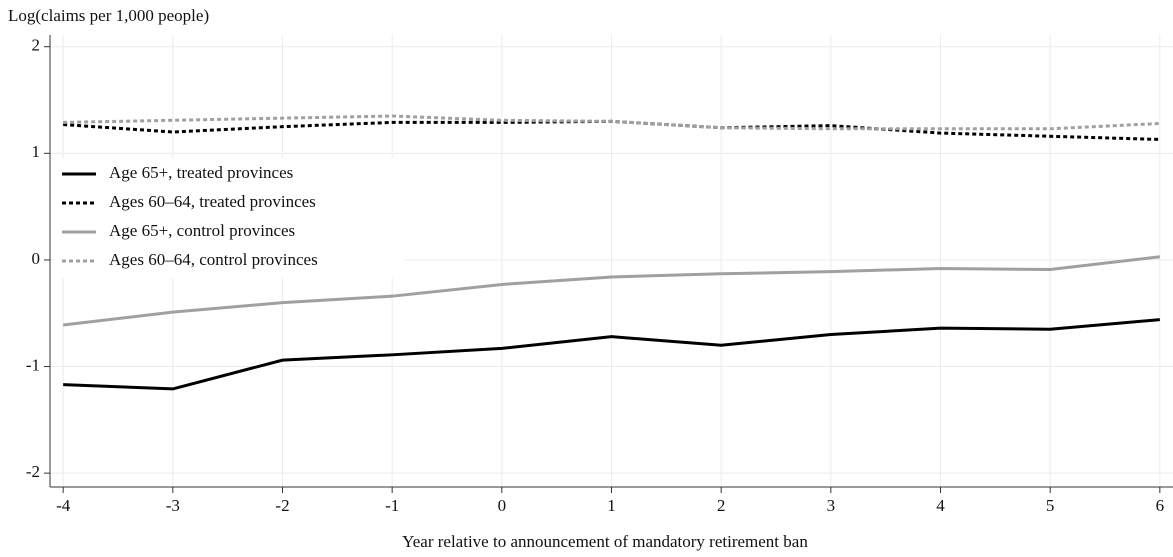 Image resolution: width=1173 pixels, height=557 pixels. I want to click on legend-label: Ages 60–64, control provinces, so click(213, 259).